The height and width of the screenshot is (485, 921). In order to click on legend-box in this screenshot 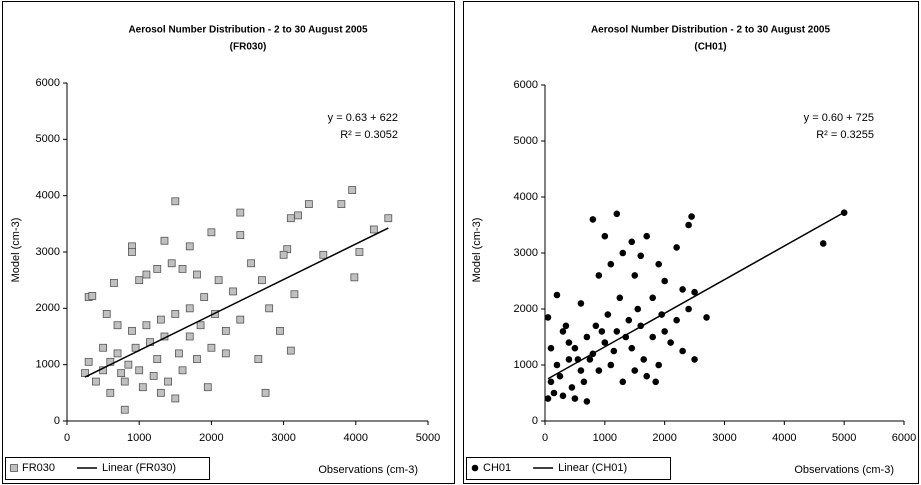, I will do `click(107, 468)`.